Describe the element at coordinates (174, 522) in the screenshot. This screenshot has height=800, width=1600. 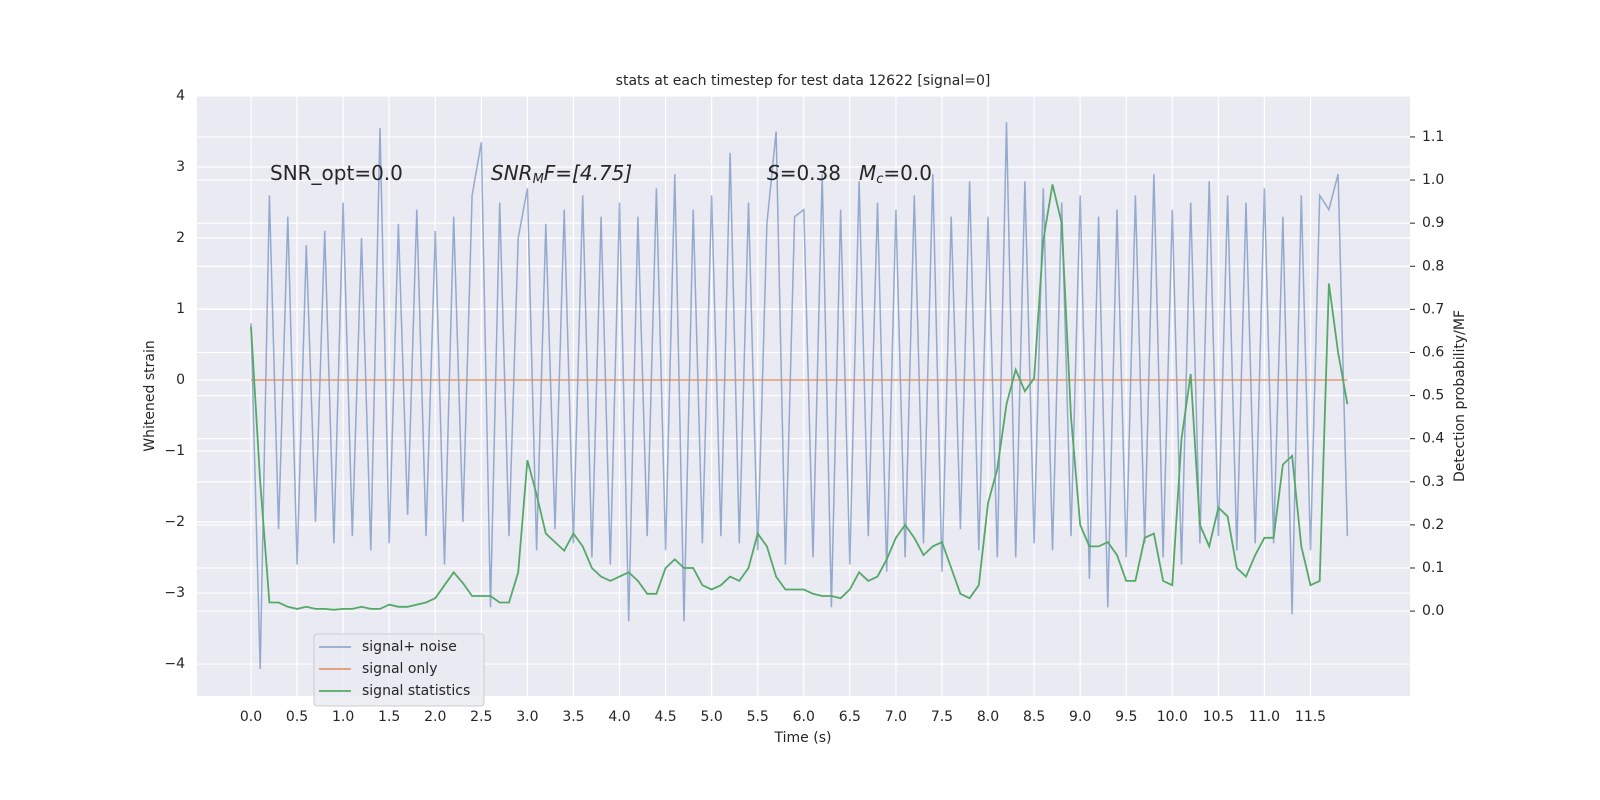
I see `y-tick-label: −2` at that location.